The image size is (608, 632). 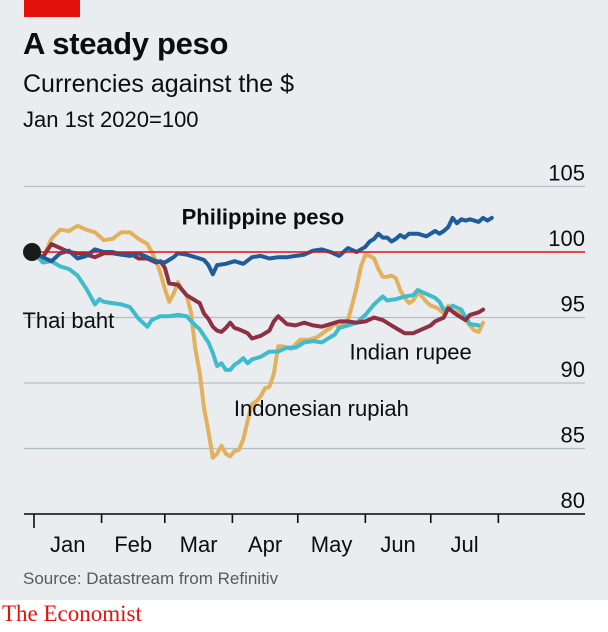 I want to click on x-tick-label-mar: Mar, so click(x=199, y=544).